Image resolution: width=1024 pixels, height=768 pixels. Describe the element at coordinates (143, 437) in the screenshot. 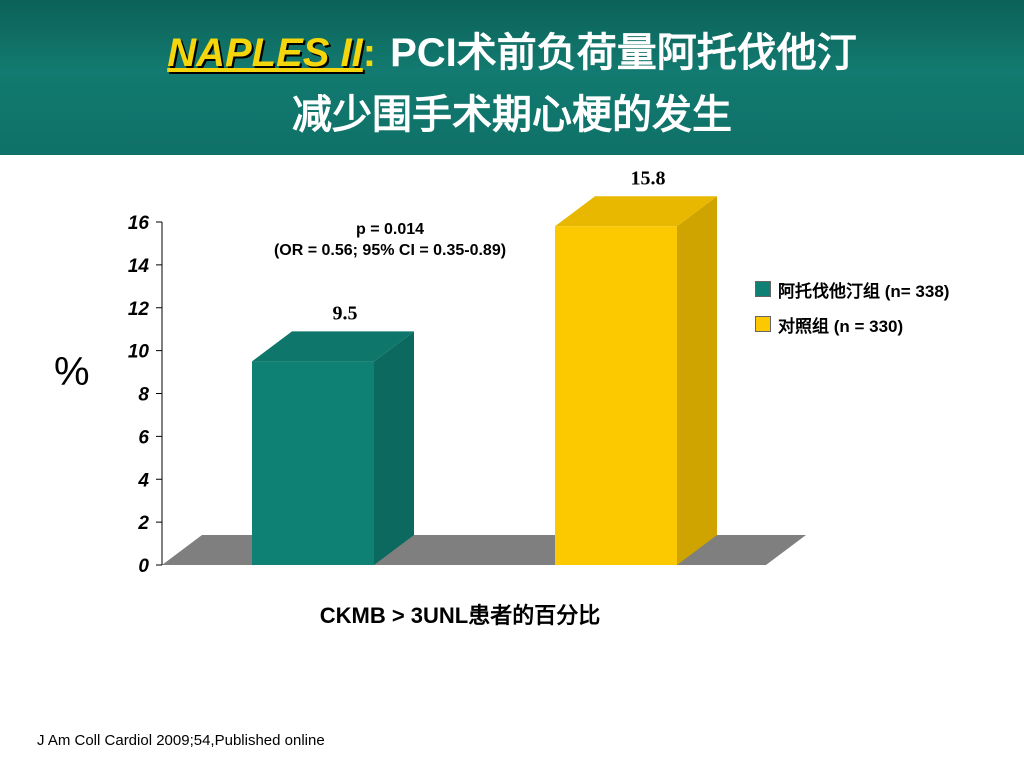

I see `y-tick-label: 6` at that location.